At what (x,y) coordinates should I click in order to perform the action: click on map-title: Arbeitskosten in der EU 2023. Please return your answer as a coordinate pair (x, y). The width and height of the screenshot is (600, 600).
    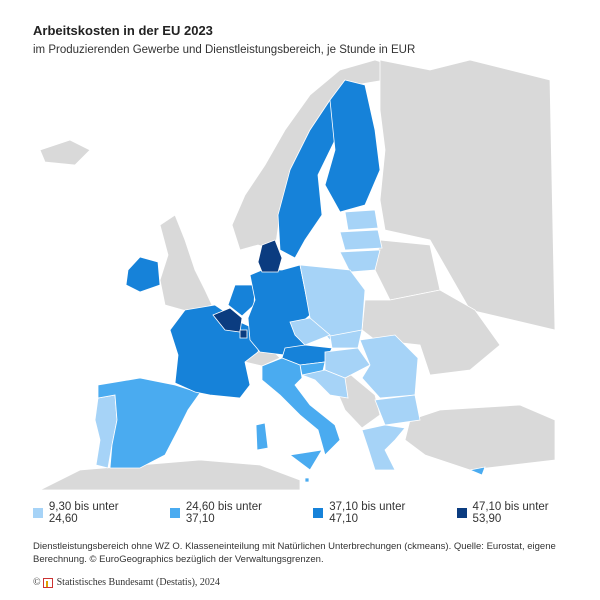
    Looking at the image, I should click on (123, 30).